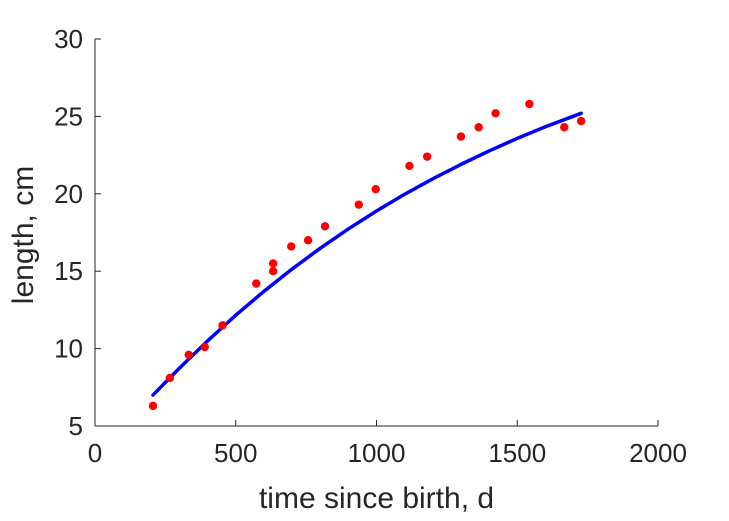 Image resolution: width=729 pixels, height=521 pixels. What do you see at coordinates (235, 453) in the screenshot?
I see `x-tick-label: 500` at bounding box center [235, 453].